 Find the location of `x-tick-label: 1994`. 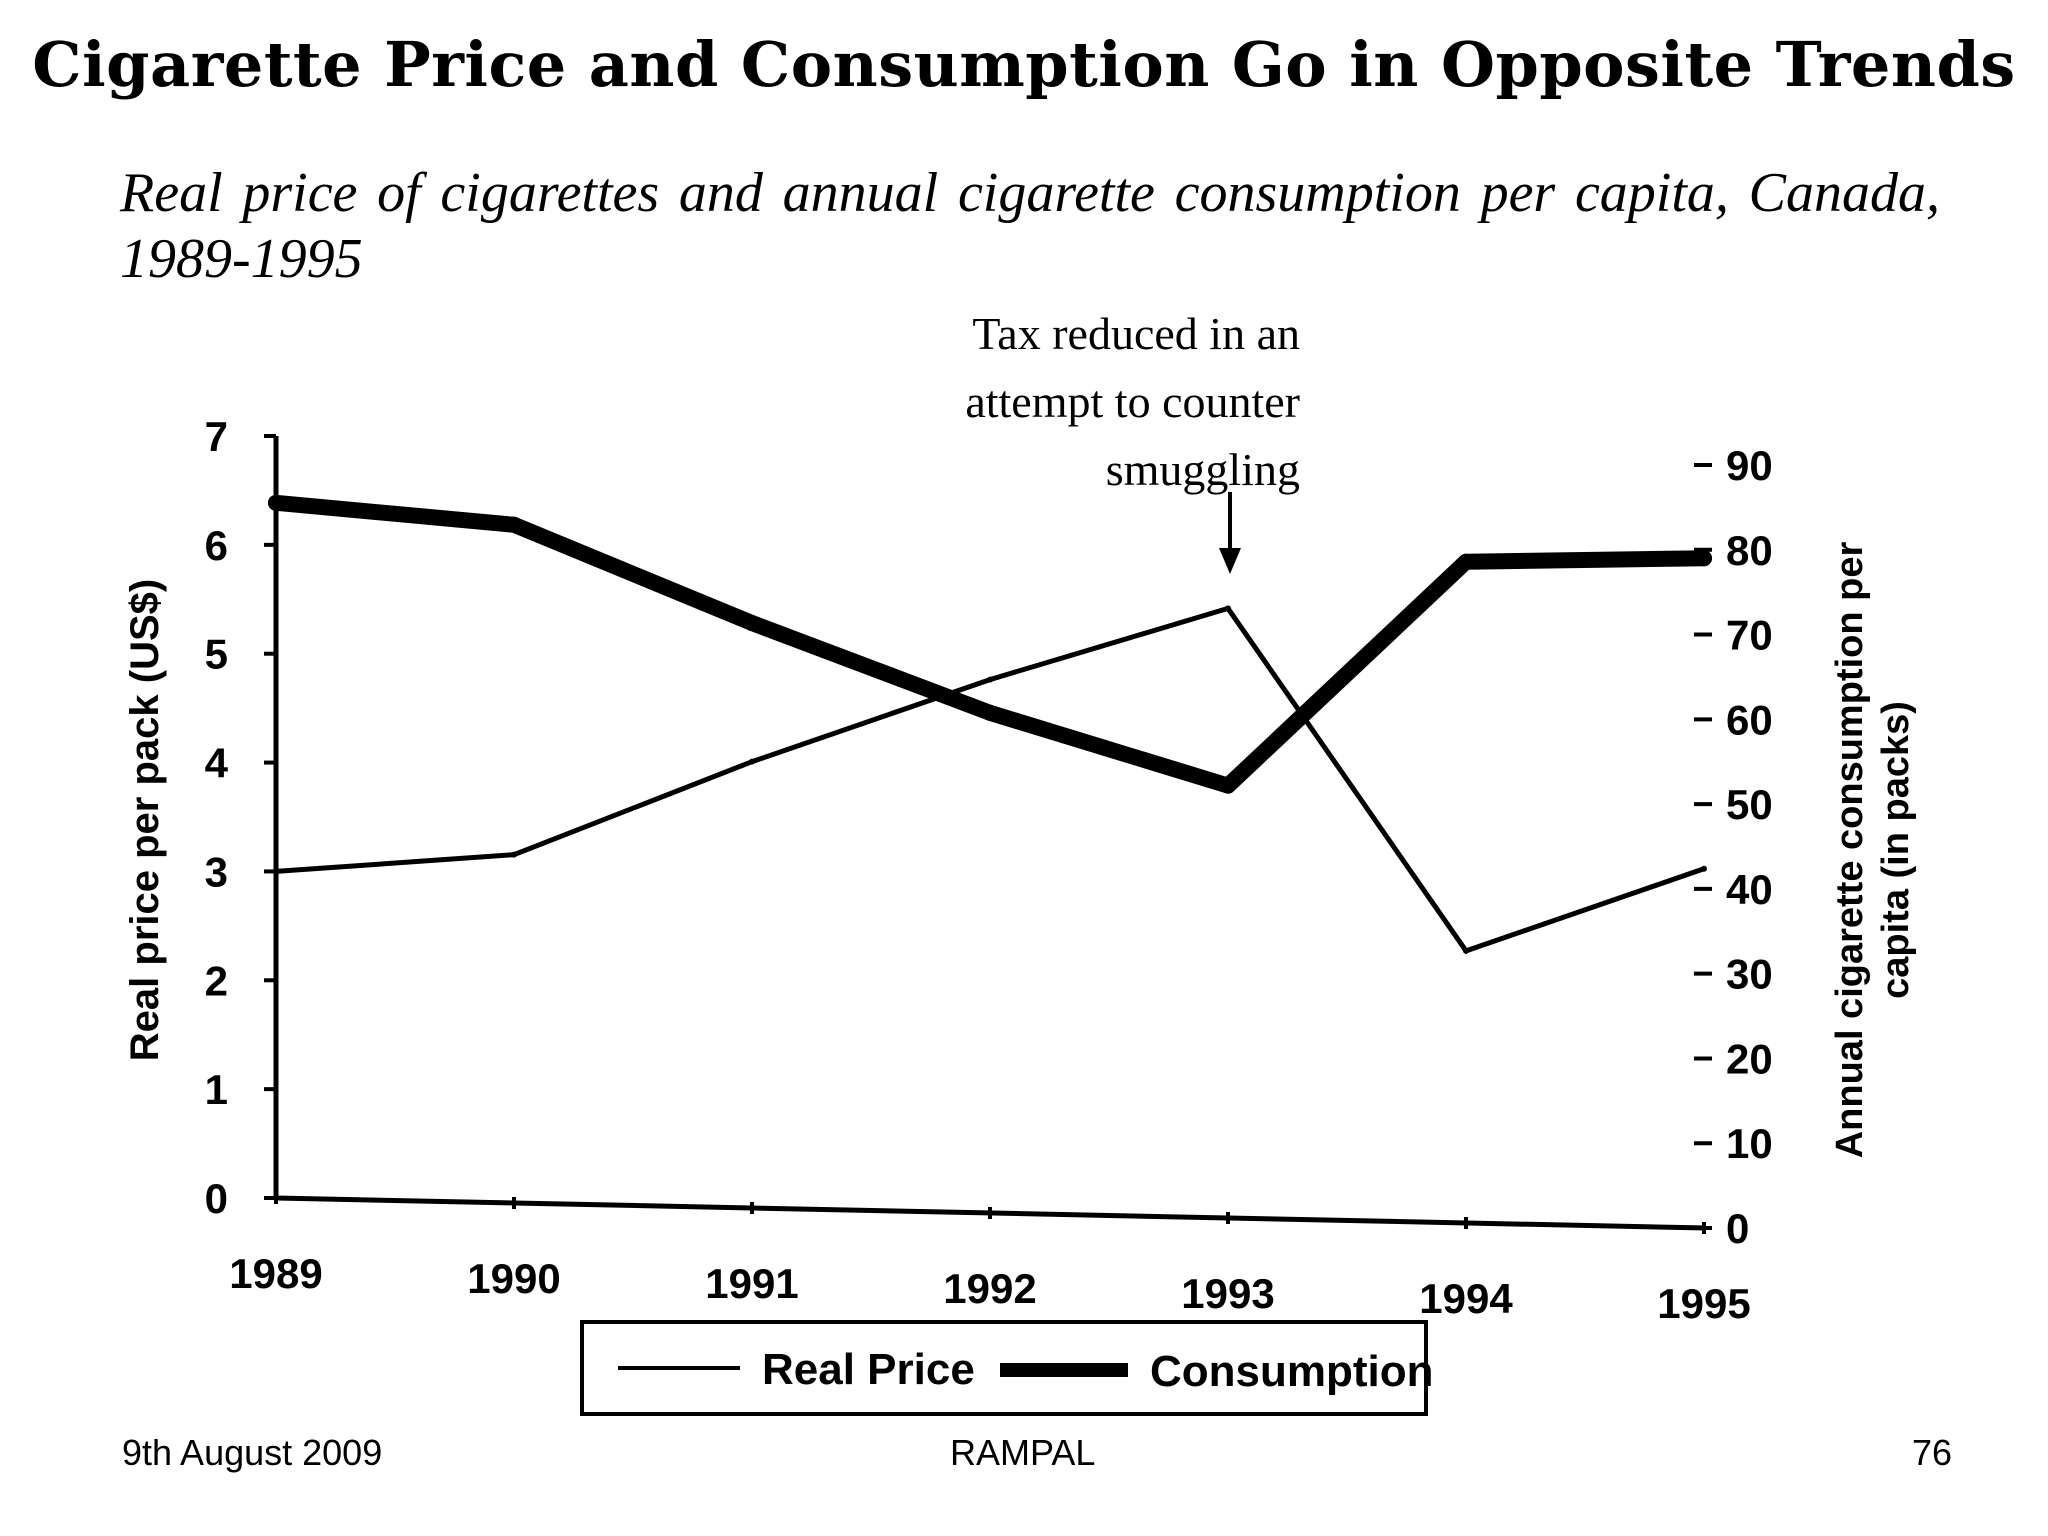

x-tick-label: 1994 is located at coordinates (1466, 1298).